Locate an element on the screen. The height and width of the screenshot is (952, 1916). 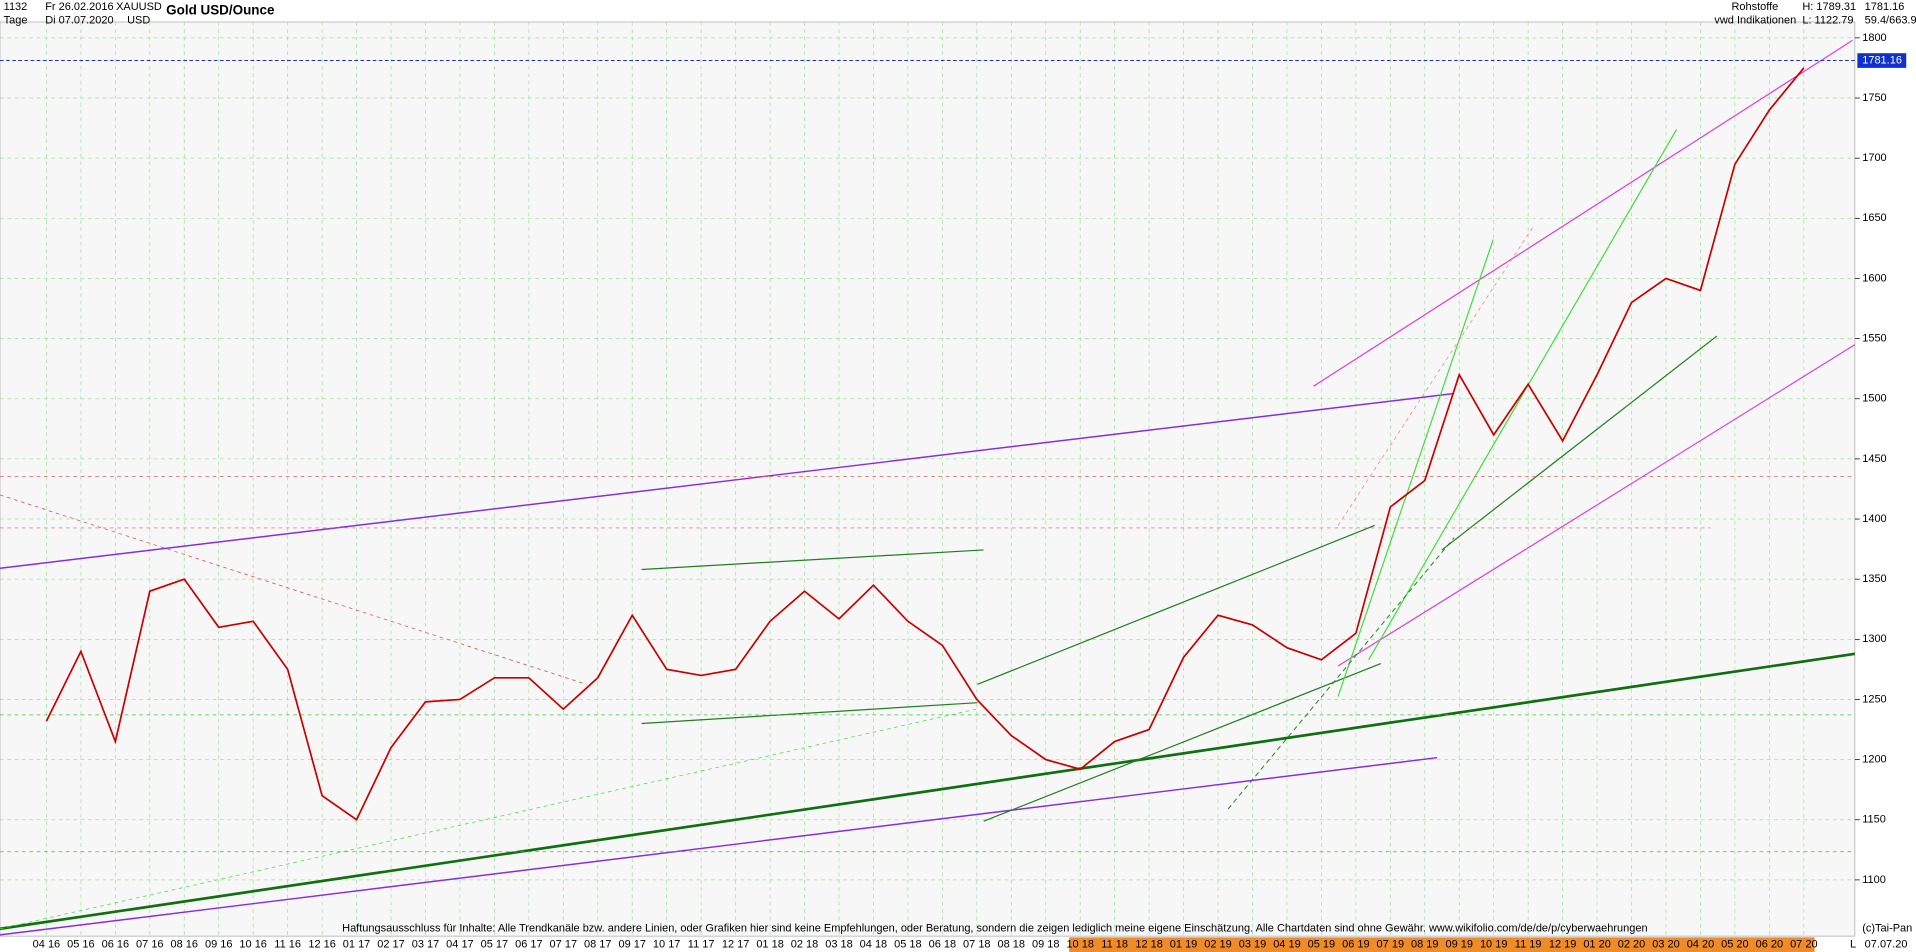
x-tick-label: 04 20 is located at coordinates (1700, 945).